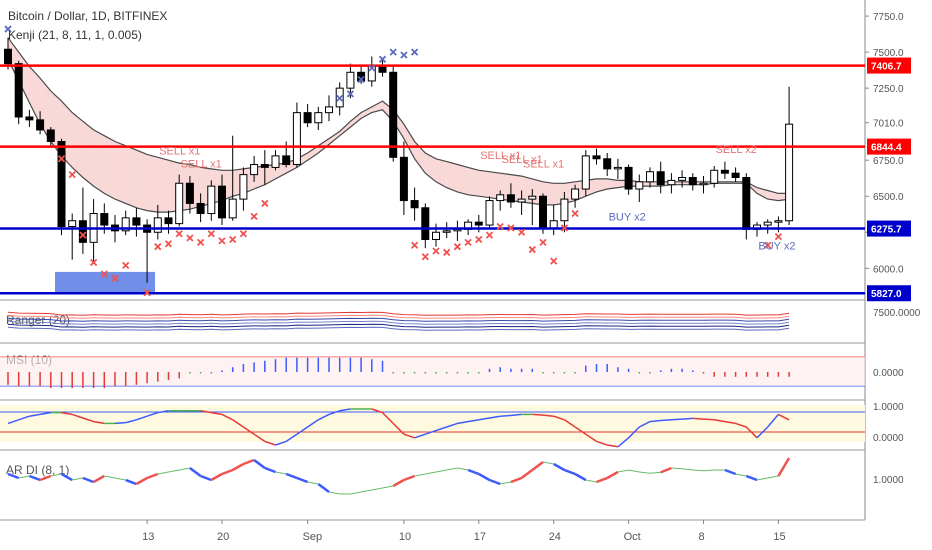  What do you see at coordinates (888, 407) in the screenshot?
I see `panel-tick: 1.0000` at bounding box center [888, 407].